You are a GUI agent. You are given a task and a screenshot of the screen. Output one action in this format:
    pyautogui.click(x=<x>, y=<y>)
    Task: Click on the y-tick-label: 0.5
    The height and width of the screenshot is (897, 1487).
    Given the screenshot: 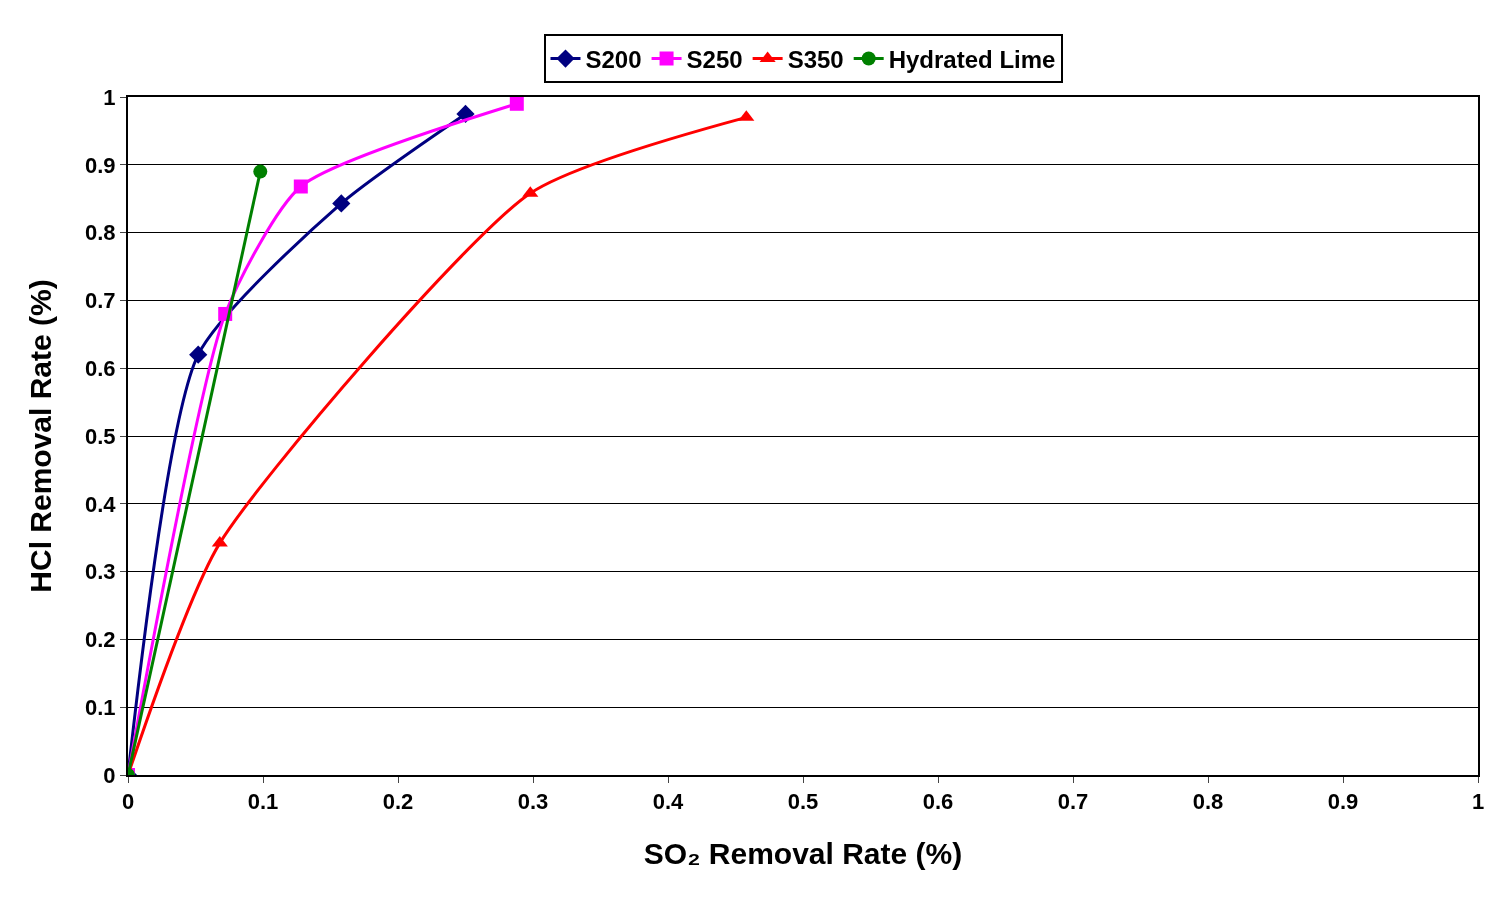 What is the action you would take?
    pyautogui.click(x=100, y=436)
    